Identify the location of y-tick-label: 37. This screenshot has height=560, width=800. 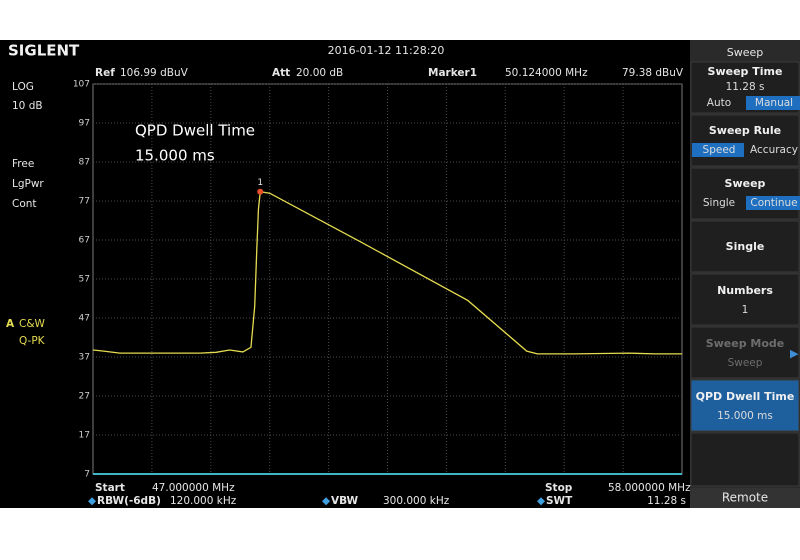
(84, 358).